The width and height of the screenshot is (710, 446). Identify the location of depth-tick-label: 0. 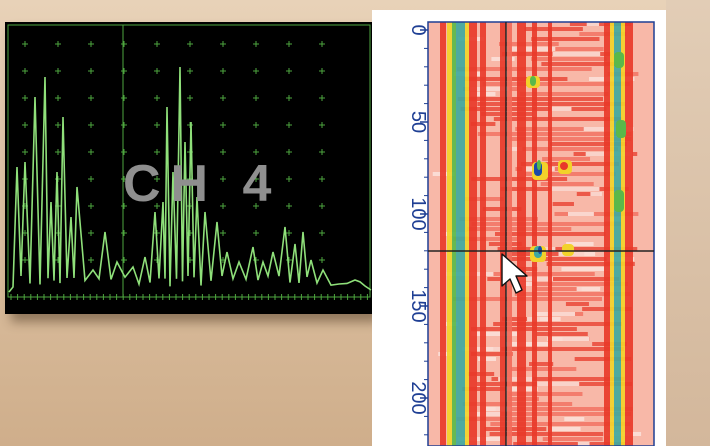
(418, 29).